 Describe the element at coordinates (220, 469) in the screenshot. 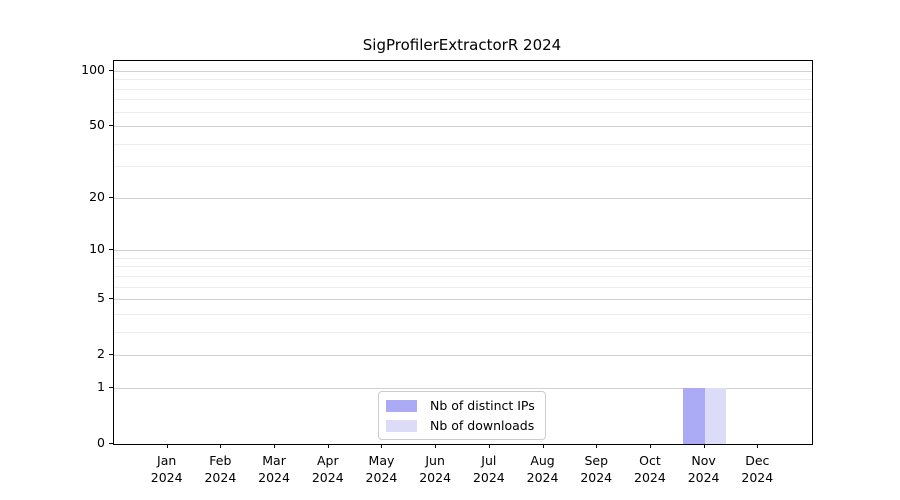

I see `x-tick-label-feb: Feb 2024` at that location.